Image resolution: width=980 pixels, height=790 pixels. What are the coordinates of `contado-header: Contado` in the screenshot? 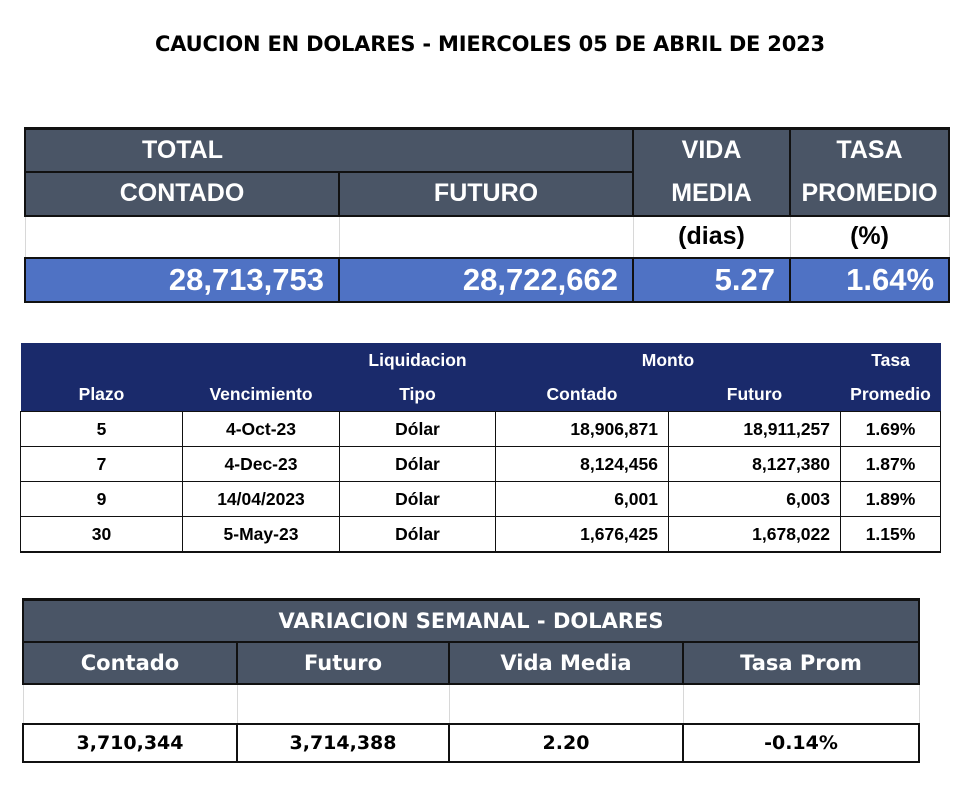 It's located at (582, 394).